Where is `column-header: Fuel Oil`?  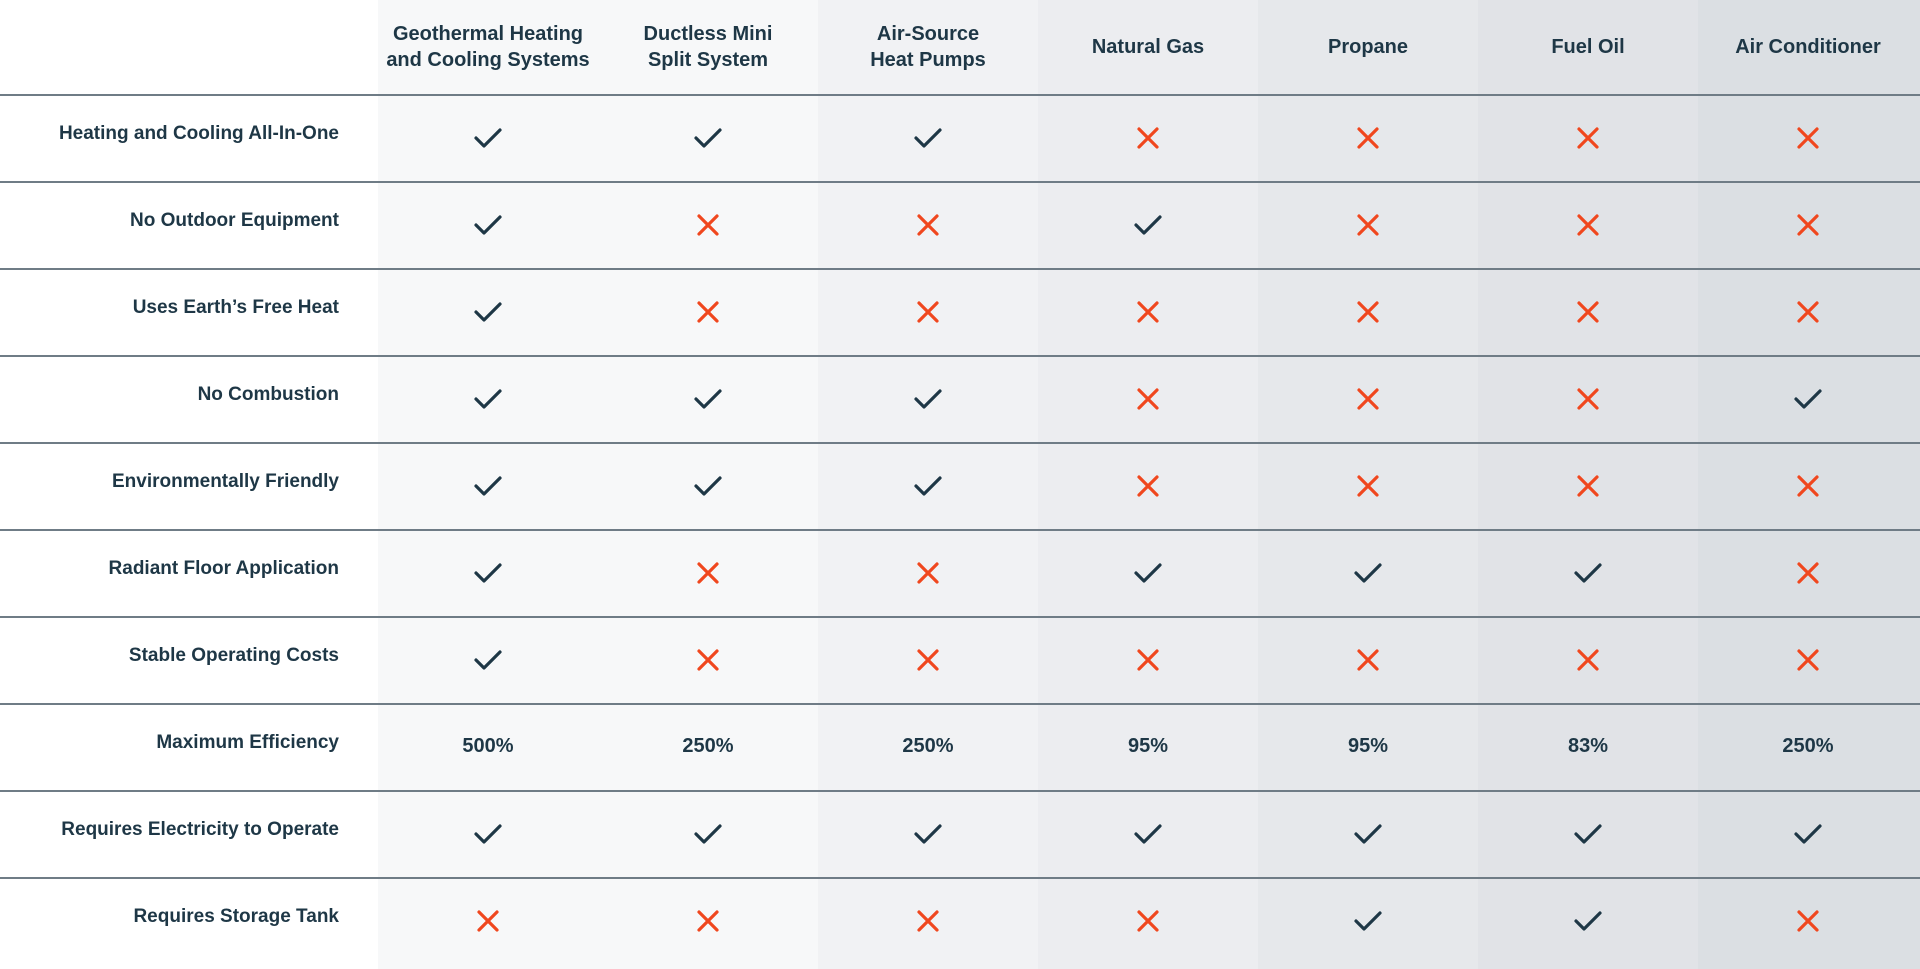
column-header: Fuel Oil is located at coordinates (1588, 47).